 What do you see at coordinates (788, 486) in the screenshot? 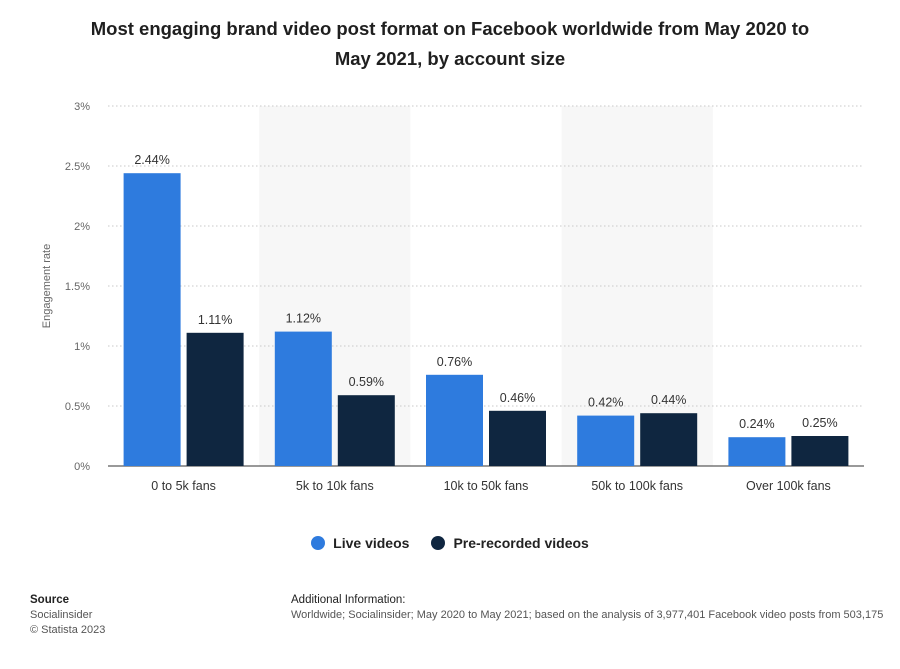
I see `x-tick-label: Over 100k fans` at bounding box center [788, 486].